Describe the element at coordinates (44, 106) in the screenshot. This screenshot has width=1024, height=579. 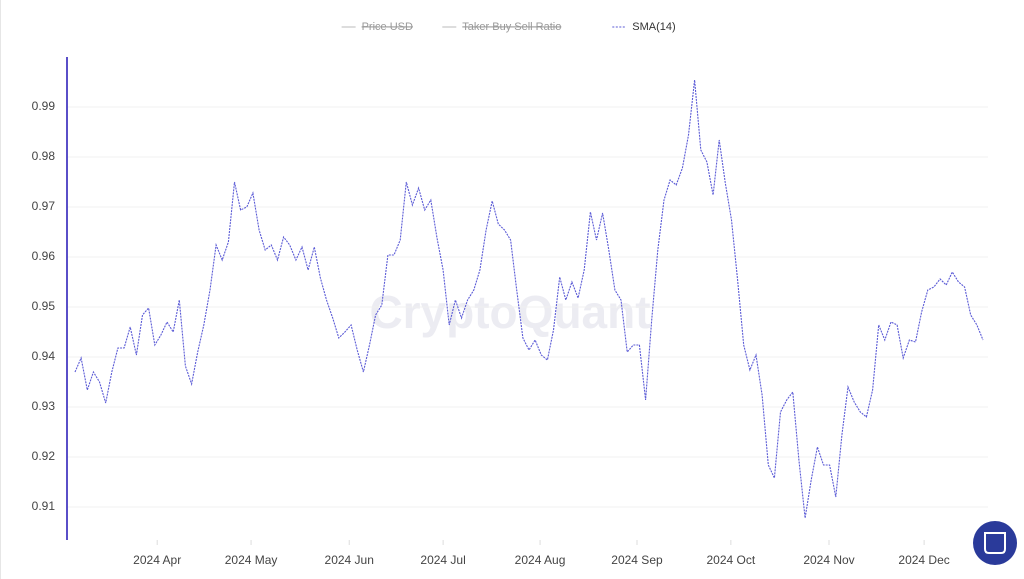
I see `y-tick-label: 0.99` at that location.